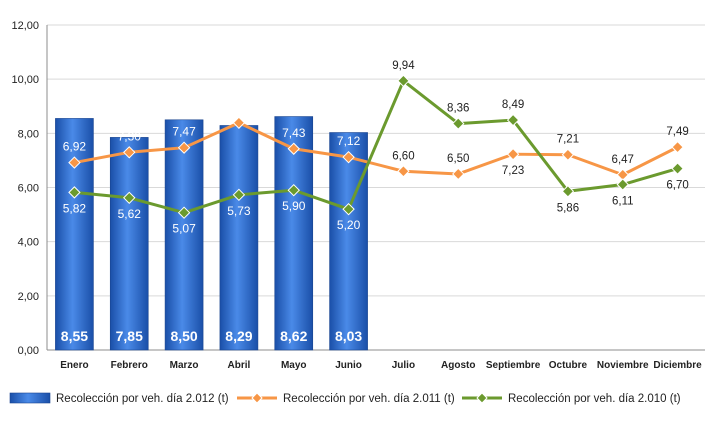 The height and width of the screenshot is (425, 716). I want to click on x-tick-label: Enero, so click(74, 365).